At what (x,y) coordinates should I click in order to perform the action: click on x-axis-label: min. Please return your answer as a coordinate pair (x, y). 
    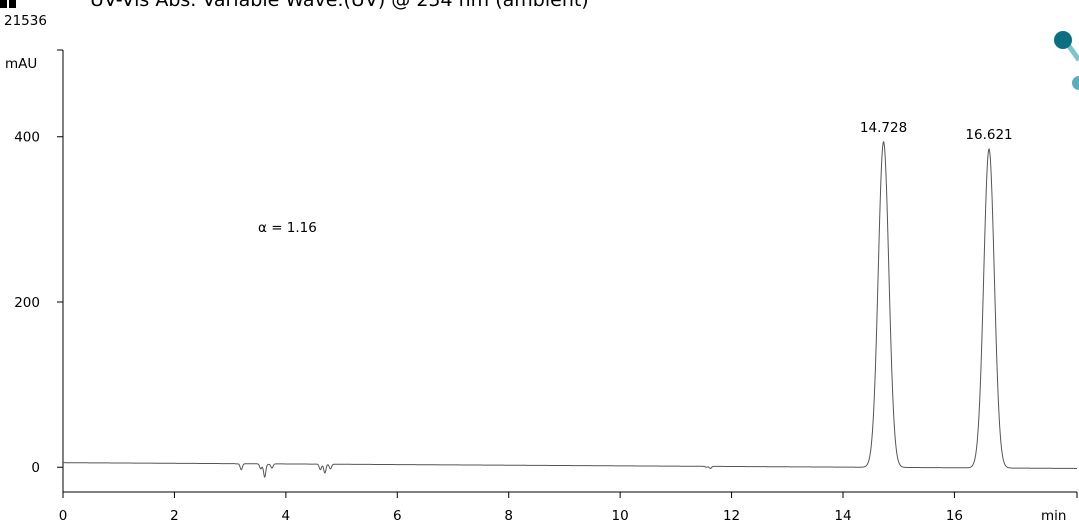
    Looking at the image, I should click on (1053, 516).